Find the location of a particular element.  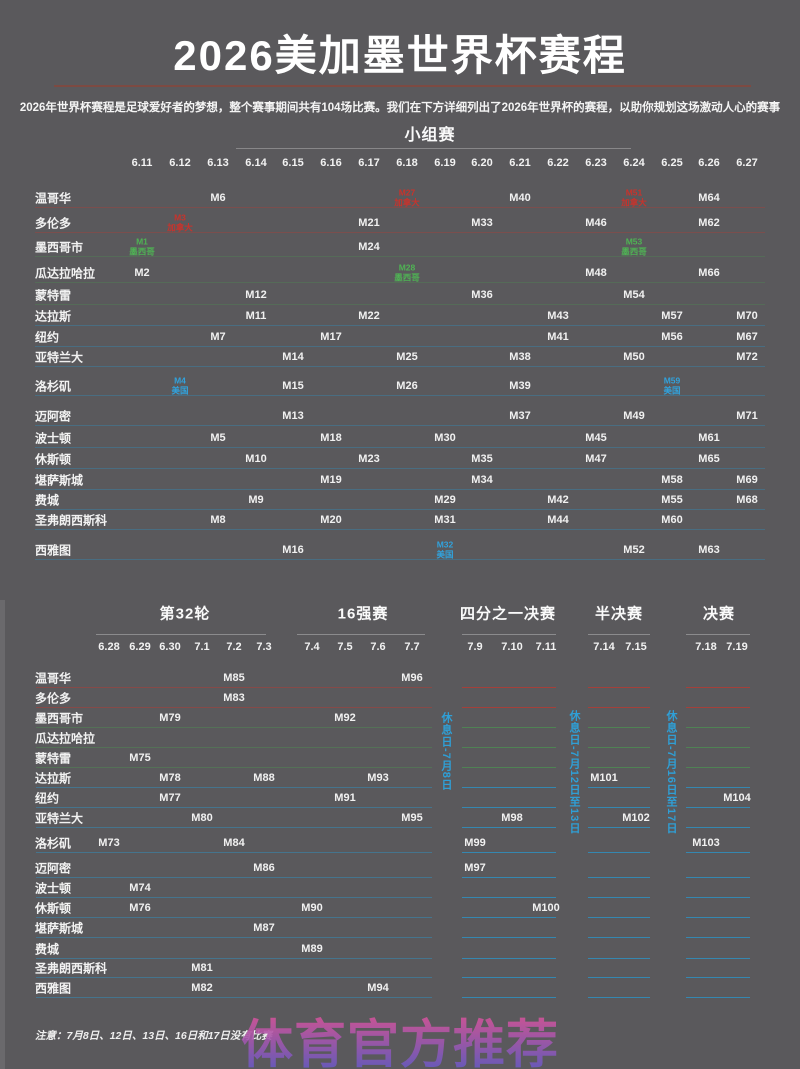

match-label: M73 is located at coordinates (109, 843).